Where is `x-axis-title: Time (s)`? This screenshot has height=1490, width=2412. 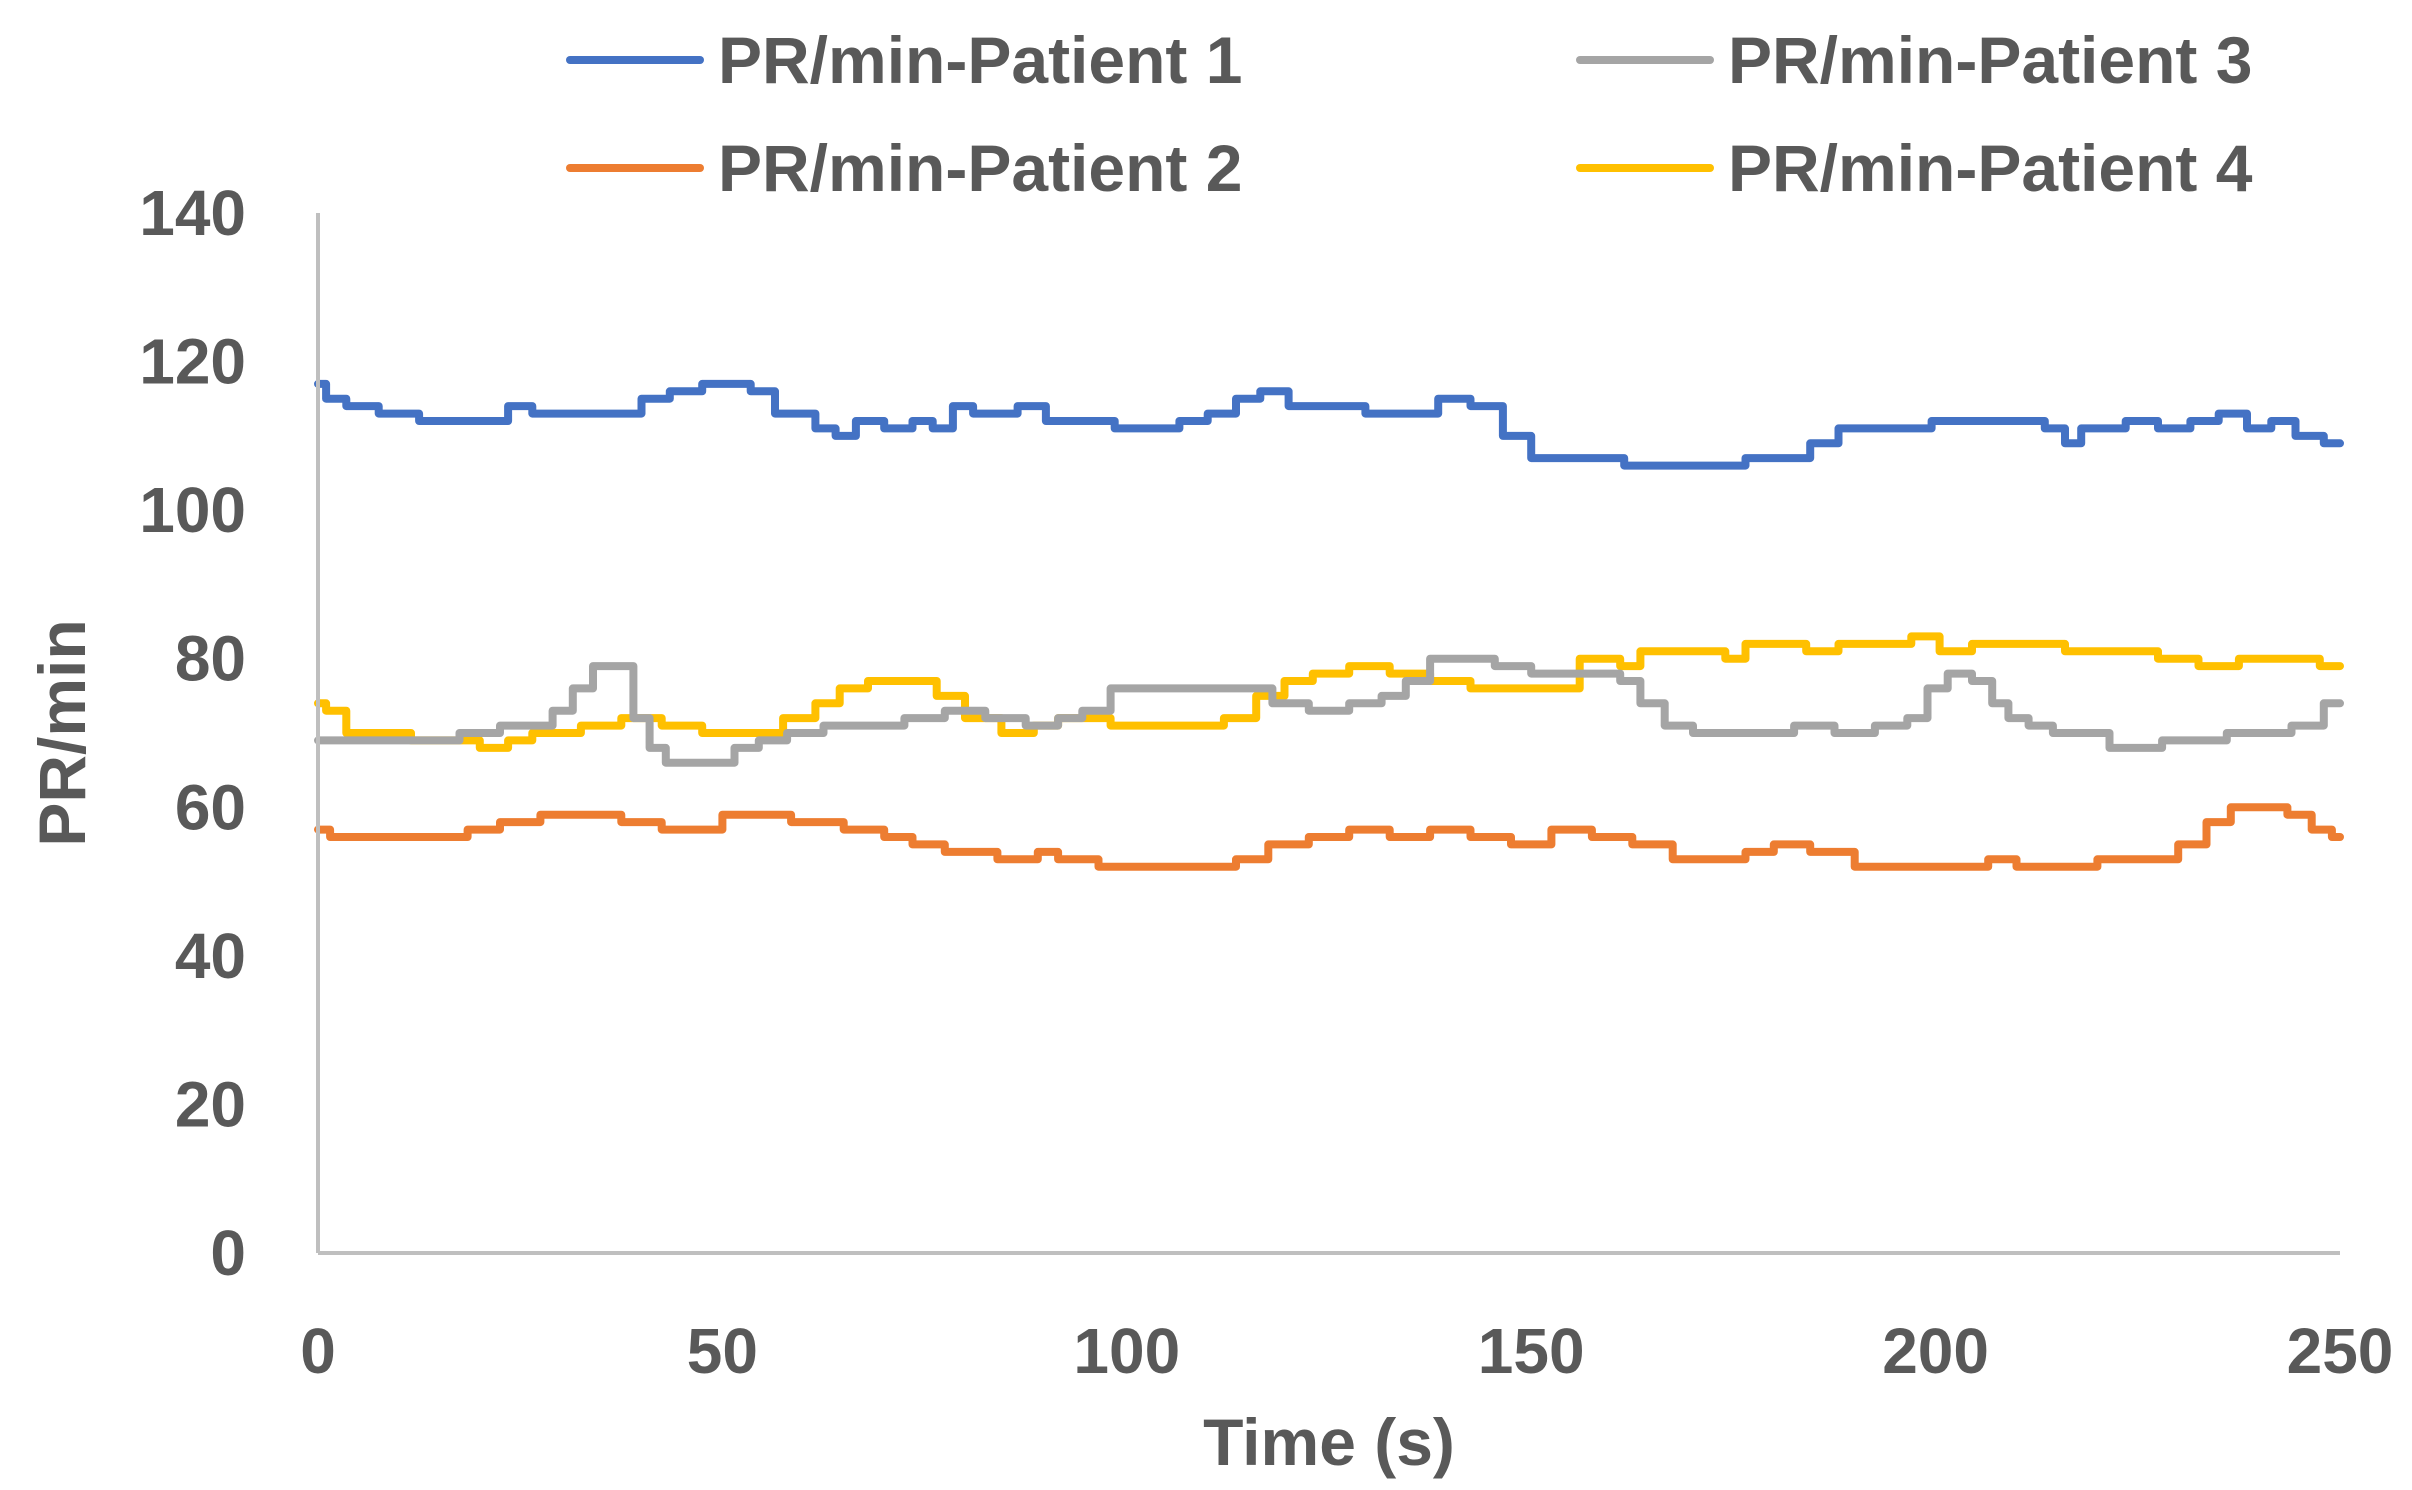
x-axis-title: Time (s) is located at coordinates (1329, 1442).